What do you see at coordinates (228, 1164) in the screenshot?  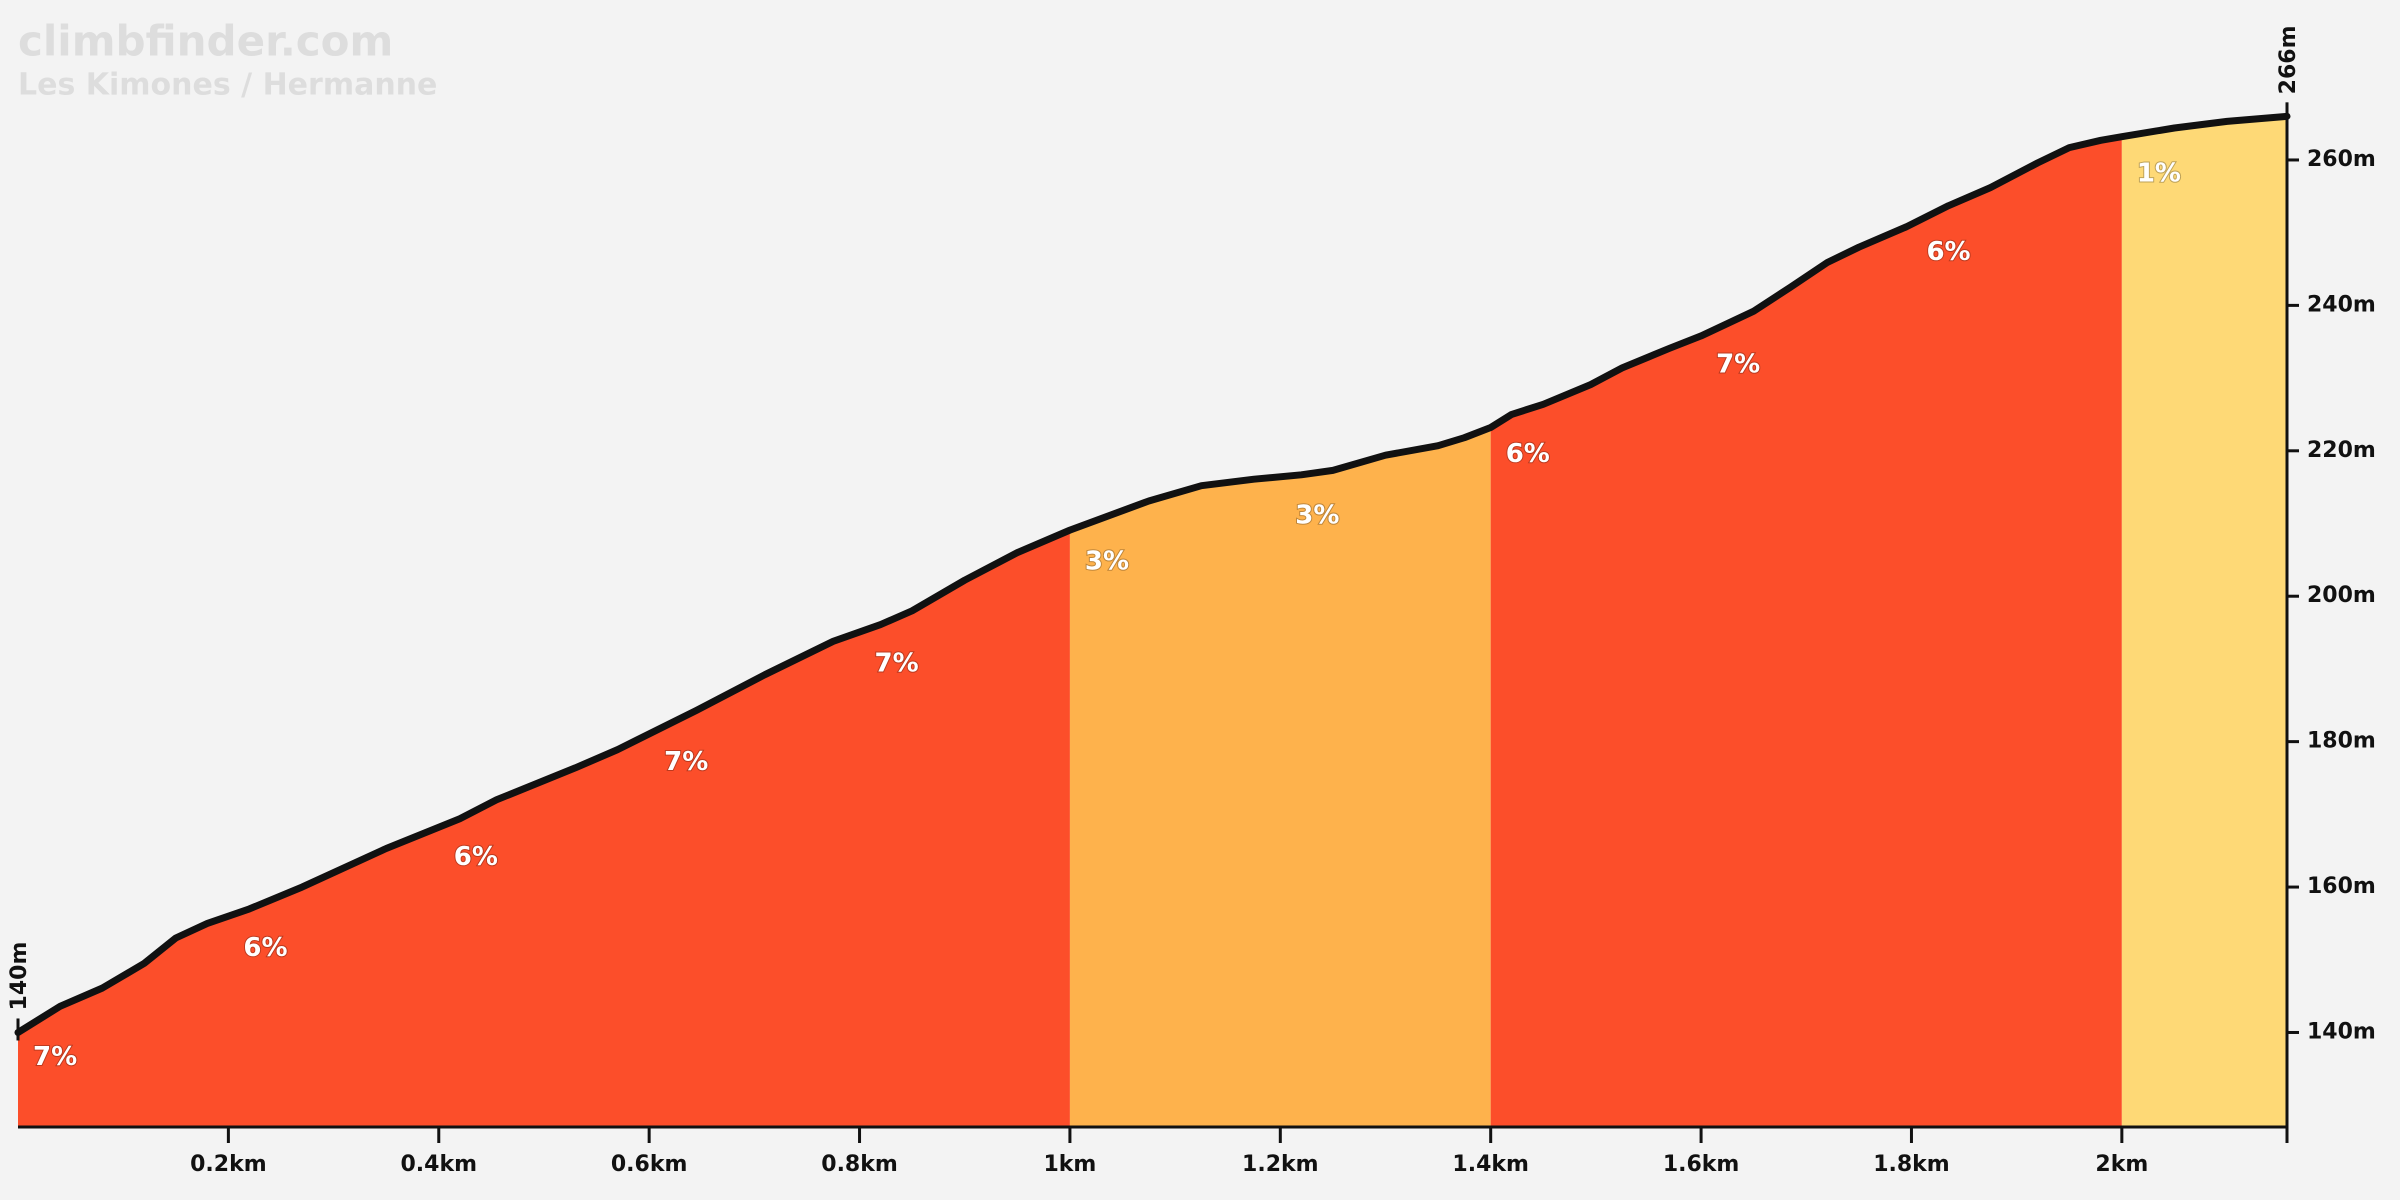 I see `x-tick-label: 0.2km` at bounding box center [228, 1164].